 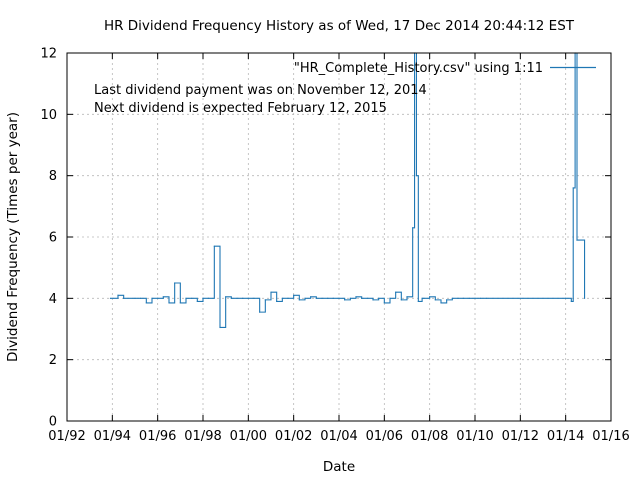 I want to click on x-tick-label: 01/16, so click(x=610, y=436).